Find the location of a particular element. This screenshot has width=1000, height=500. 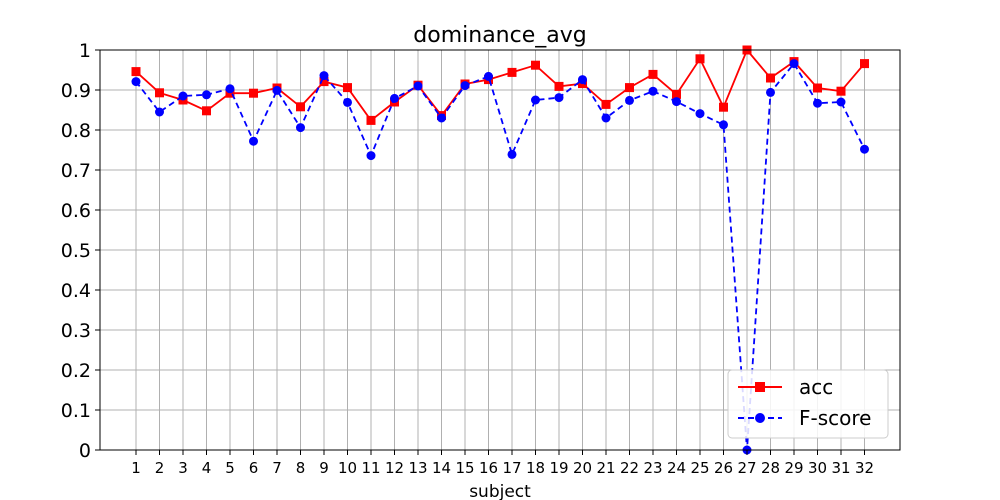

series-line is located at coordinates (500, 85).